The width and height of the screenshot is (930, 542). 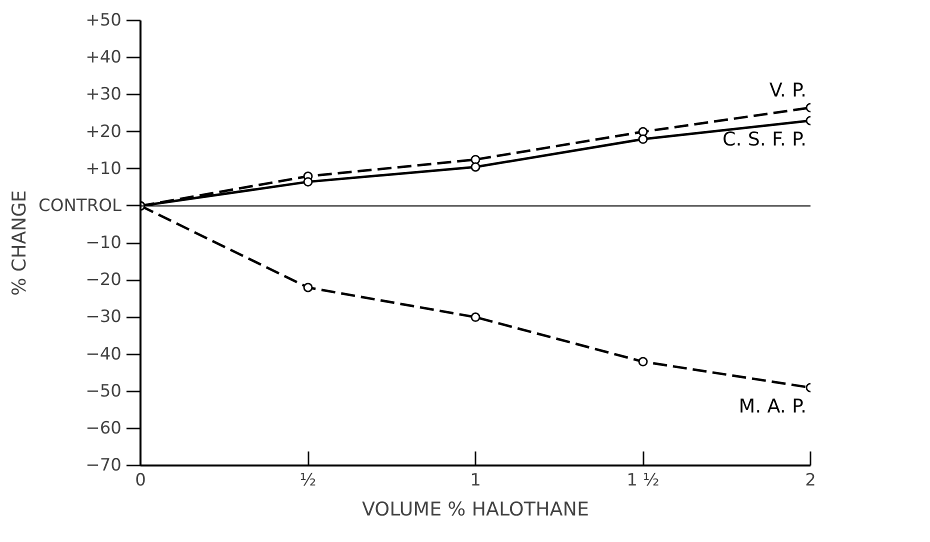 I want to click on series-label: M. A. P., so click(x=772, y=407).